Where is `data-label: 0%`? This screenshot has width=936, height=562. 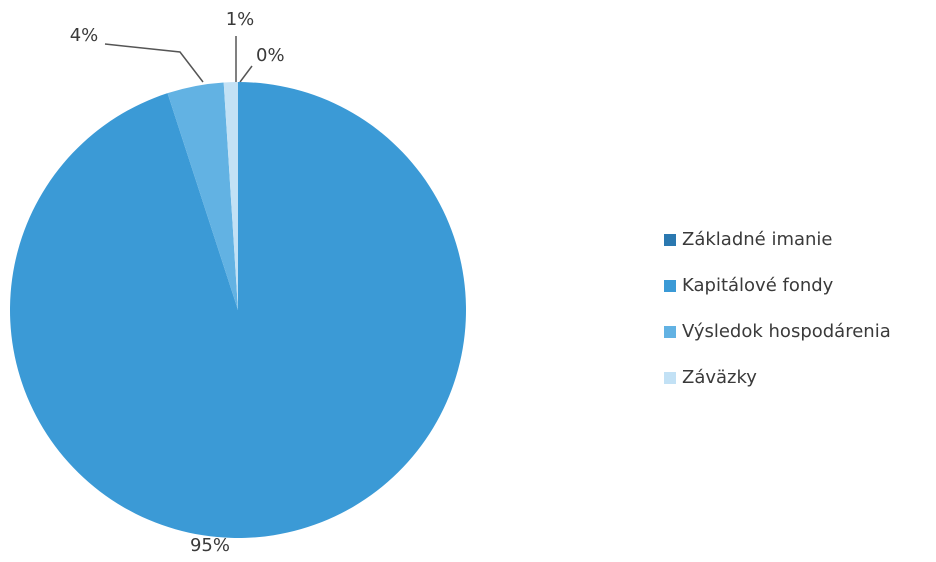 data-label: 0% is located at coordinates (270, 55).